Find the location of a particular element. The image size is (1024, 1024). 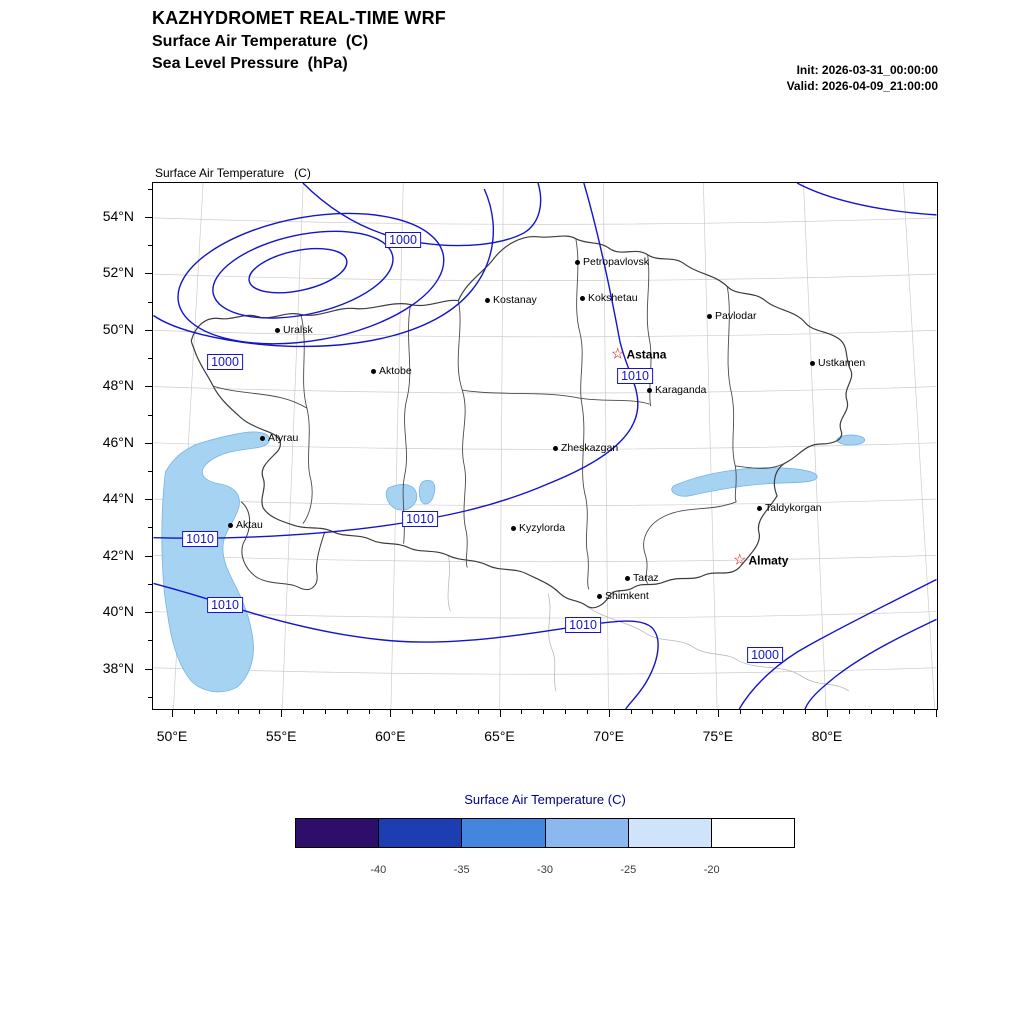

city-label: Uralsk is located at coordinates (298, 330).